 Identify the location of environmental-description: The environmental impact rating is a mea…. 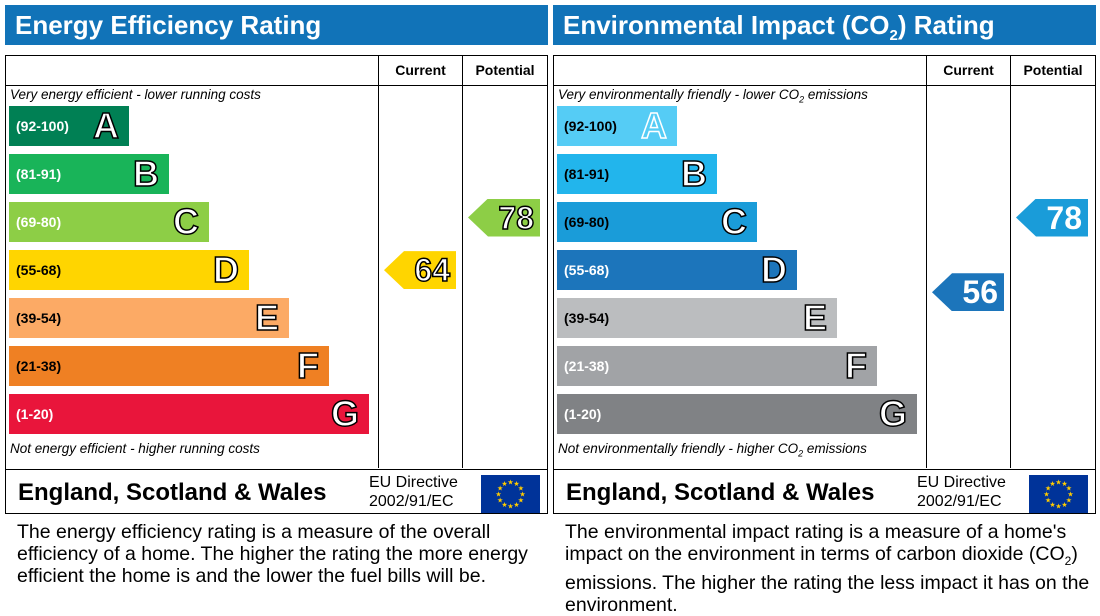
(827, 568).